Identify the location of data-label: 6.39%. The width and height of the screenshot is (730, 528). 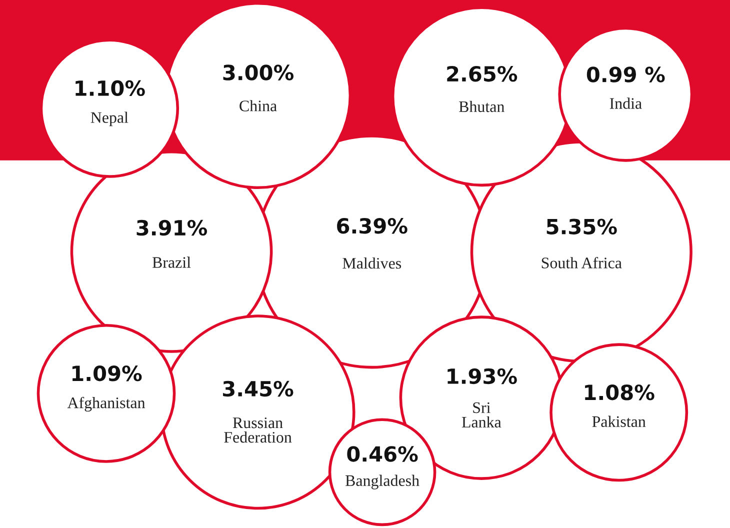
(372, 226).